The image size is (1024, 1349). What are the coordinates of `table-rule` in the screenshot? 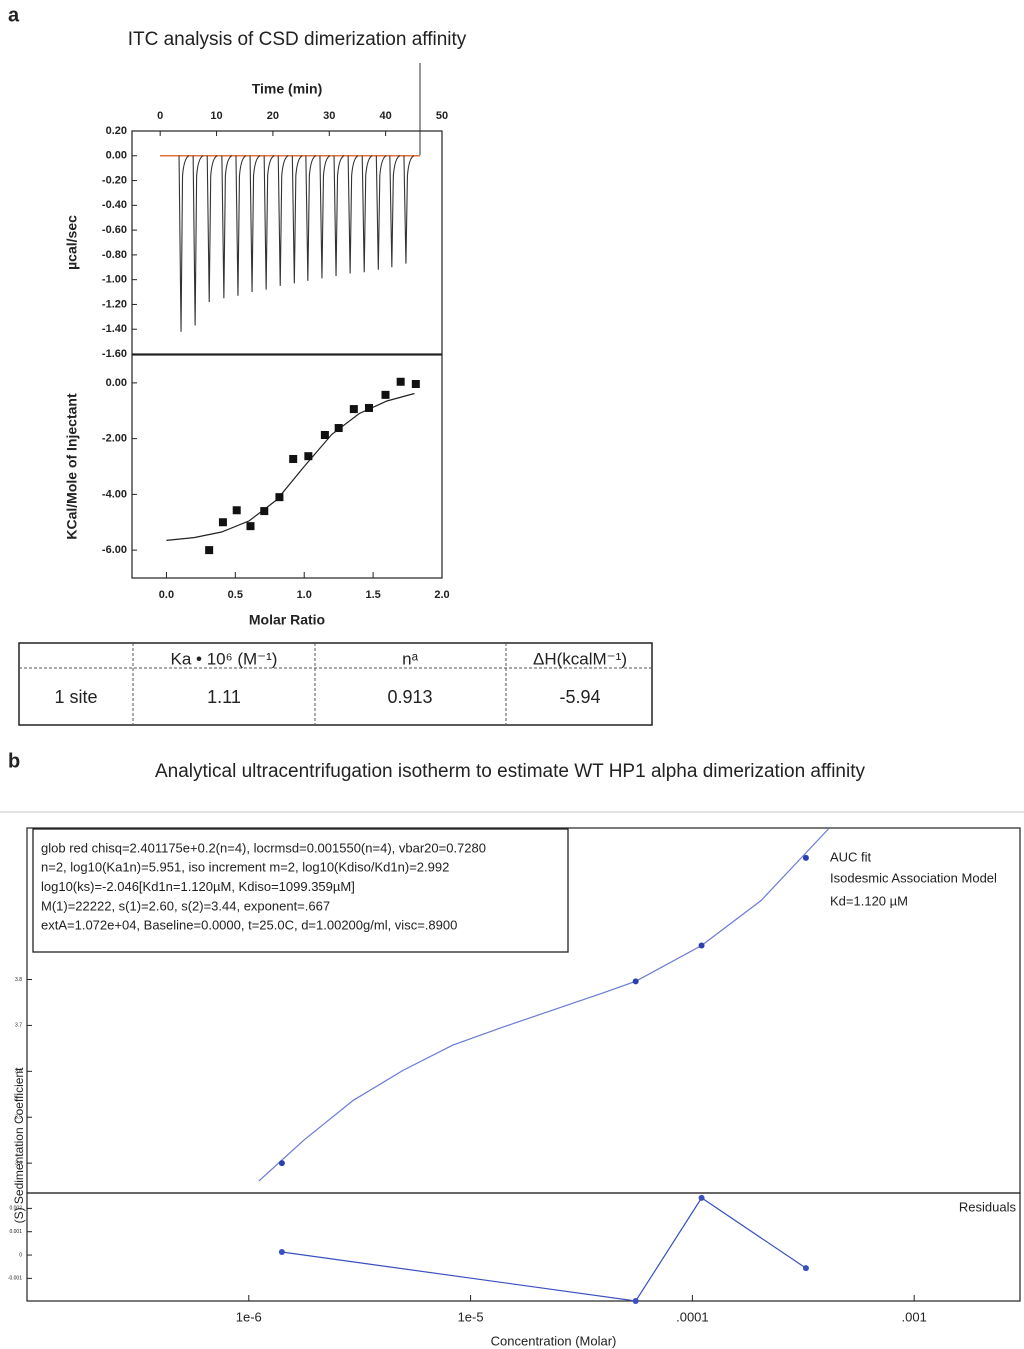 It's located at (335, 684).